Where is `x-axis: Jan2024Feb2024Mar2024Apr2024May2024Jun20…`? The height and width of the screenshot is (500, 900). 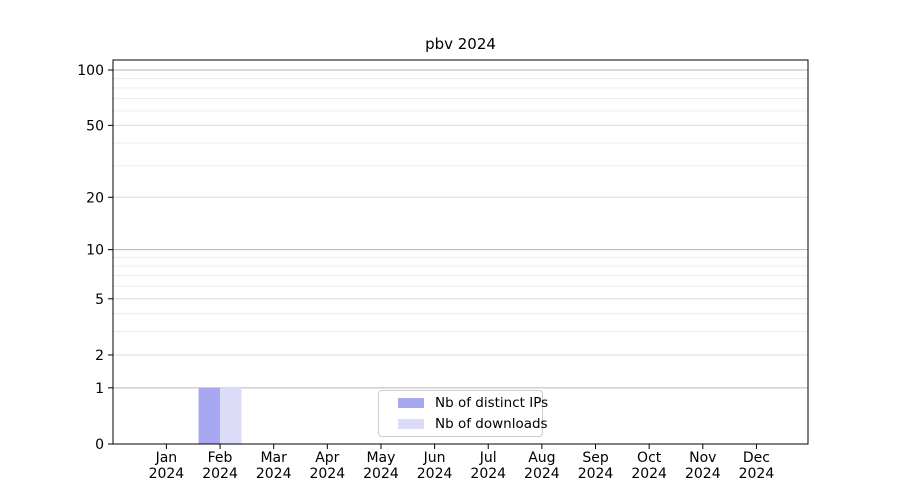
x-axis: Jan2024Feb2024Mar2024Apr2024May2024Jun20… is located at coordinates (462, 463).